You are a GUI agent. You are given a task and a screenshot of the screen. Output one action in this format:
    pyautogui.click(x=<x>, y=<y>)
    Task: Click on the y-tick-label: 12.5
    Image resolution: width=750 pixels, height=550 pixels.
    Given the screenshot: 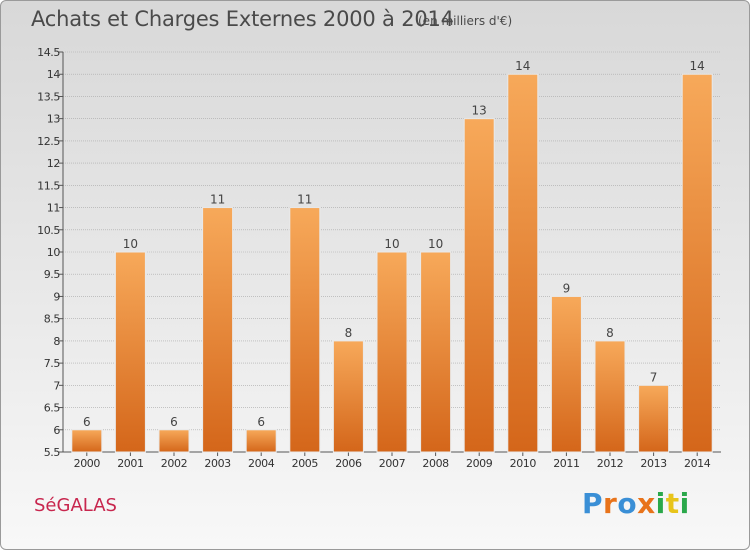 What is the action you would take?
    pyautogui.click(x=48, y=141)
    